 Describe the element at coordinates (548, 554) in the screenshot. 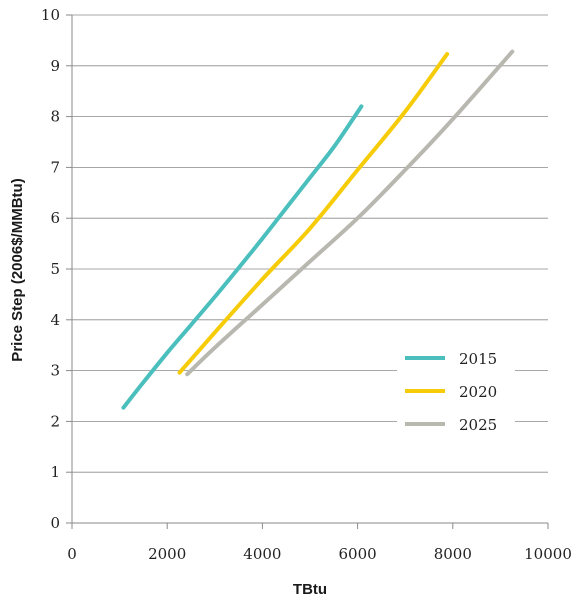

I see `x-tick-label: 10000` at that location.